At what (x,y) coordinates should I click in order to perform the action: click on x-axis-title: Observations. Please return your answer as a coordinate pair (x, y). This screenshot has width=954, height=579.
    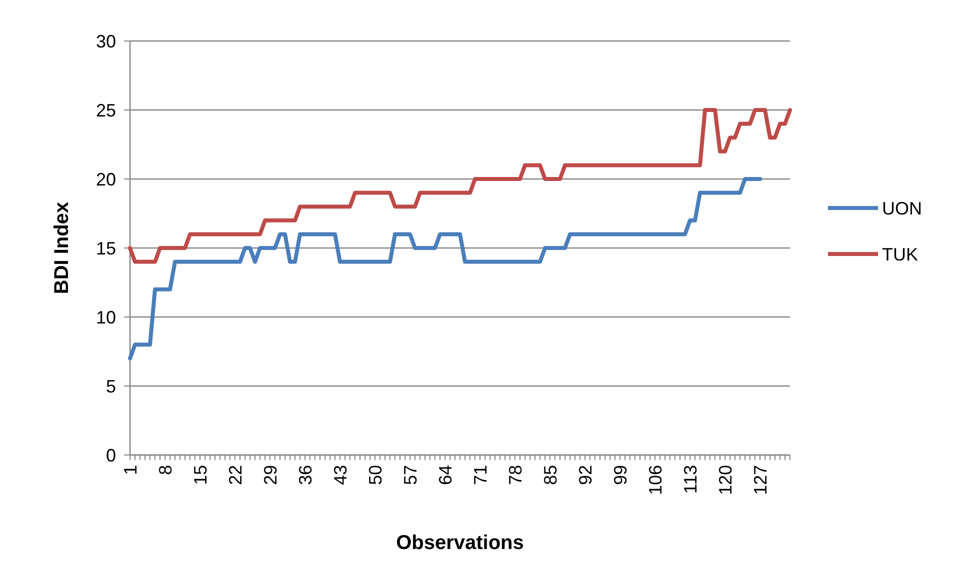
    Looking at the image, I should click on (460, 543).